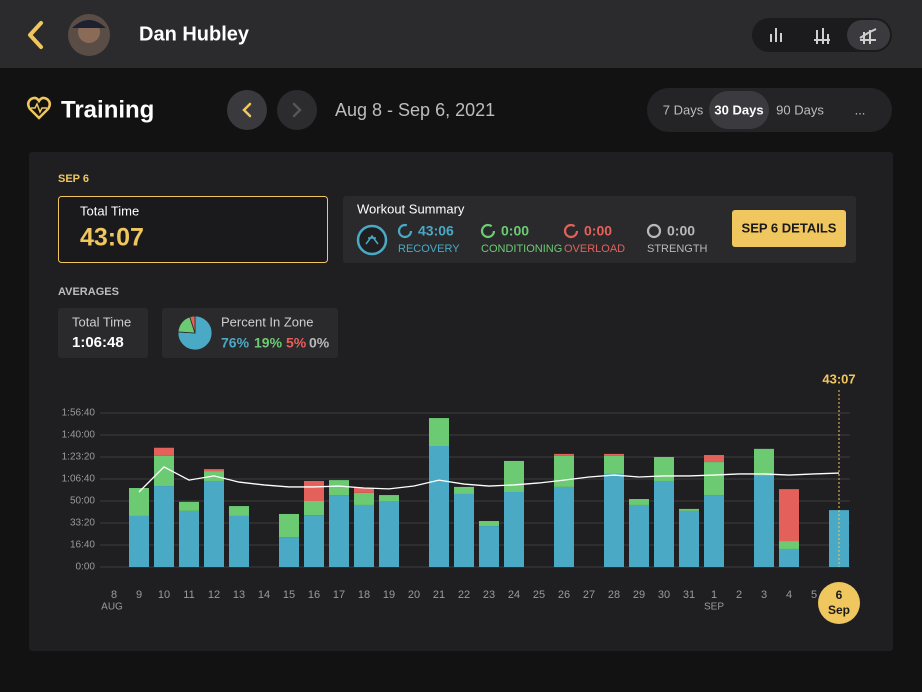  I want to click on zone-title: Percent In Zone, so click(267, 321).